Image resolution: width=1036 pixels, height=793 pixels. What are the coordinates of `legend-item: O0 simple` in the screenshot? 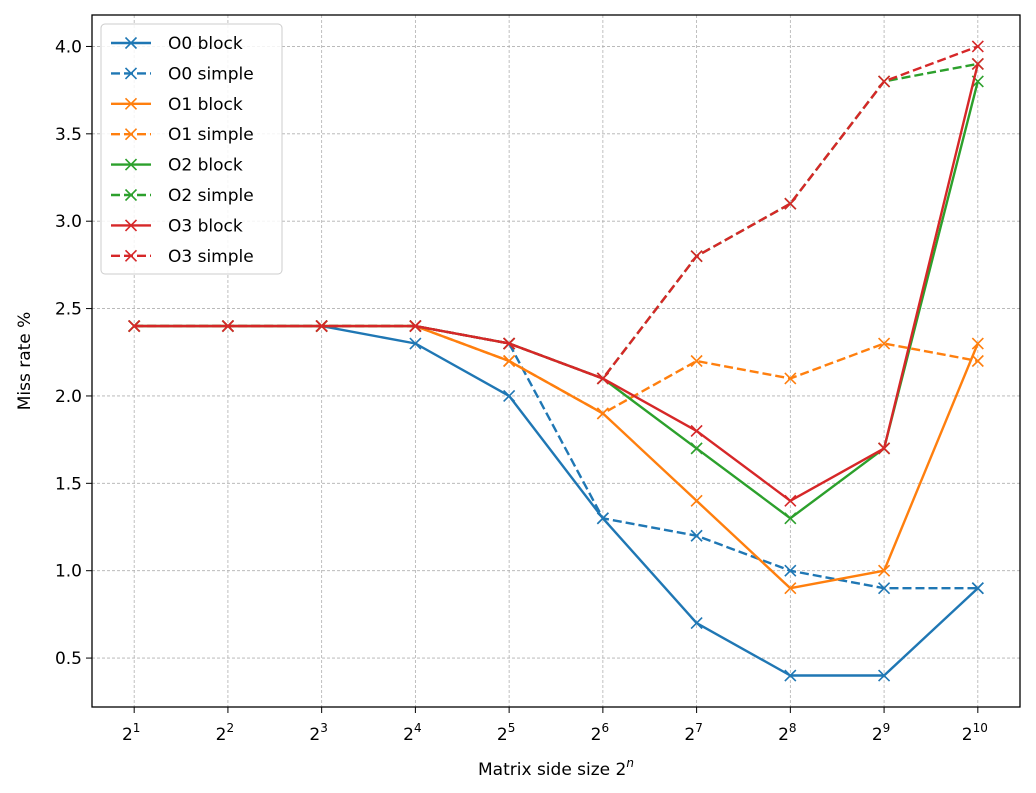 It's located at (182, 74).